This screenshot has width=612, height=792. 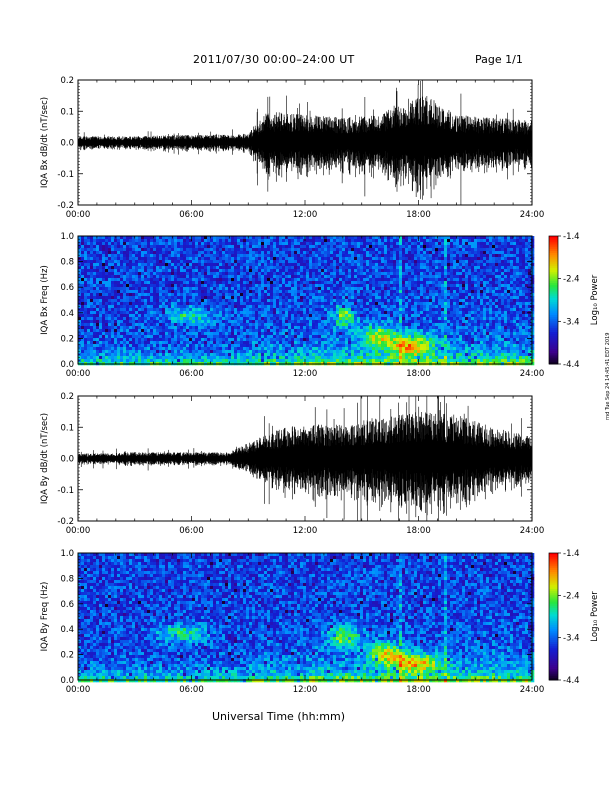 I want to click on x-axis-label: Universal Time (hh:mm), so click(x=278, y=716).